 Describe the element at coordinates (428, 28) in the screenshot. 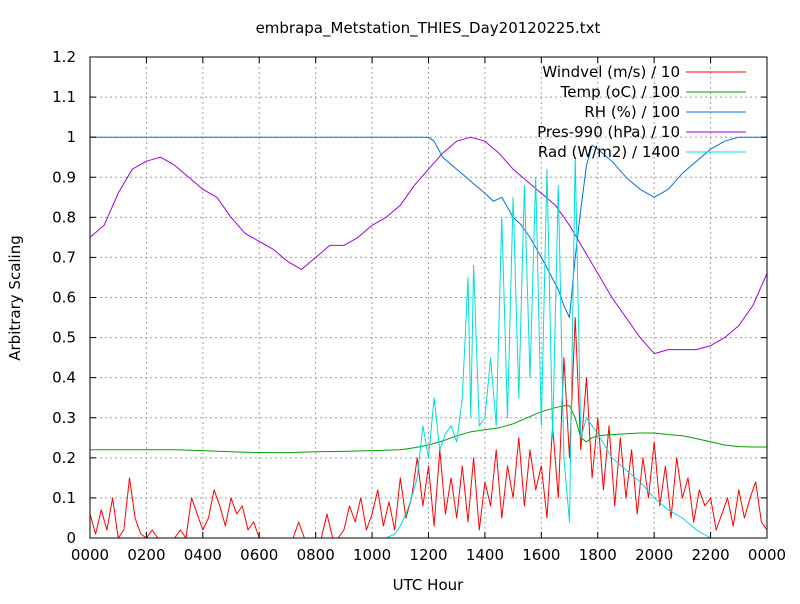

I see `chart-title: embrapa_Metstation_THIES_Day20120225.txt` at that location.